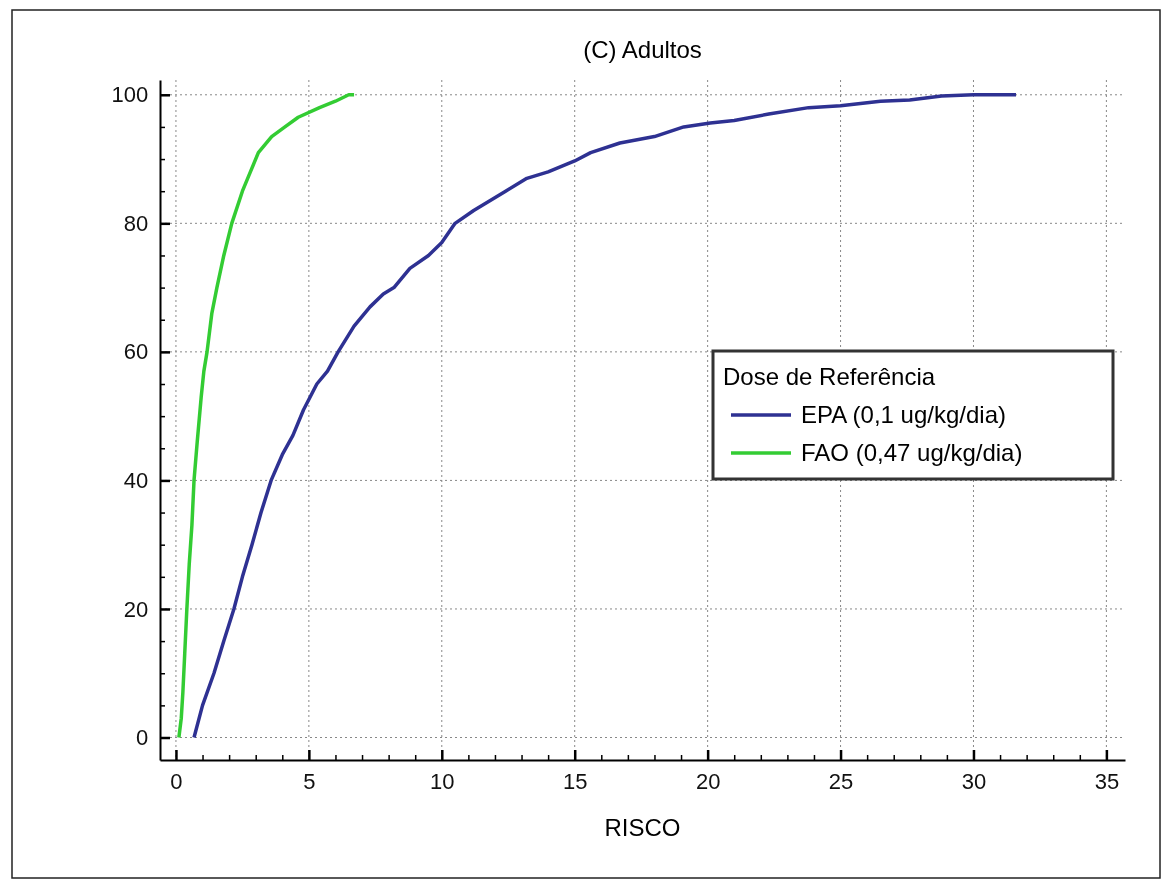 The width and height of the screenshot is (1161, 879). What do you see at coordinates (575, 782) in the screenshot?
I see `x-tick-label: 15` at bounding box center [575, 782].